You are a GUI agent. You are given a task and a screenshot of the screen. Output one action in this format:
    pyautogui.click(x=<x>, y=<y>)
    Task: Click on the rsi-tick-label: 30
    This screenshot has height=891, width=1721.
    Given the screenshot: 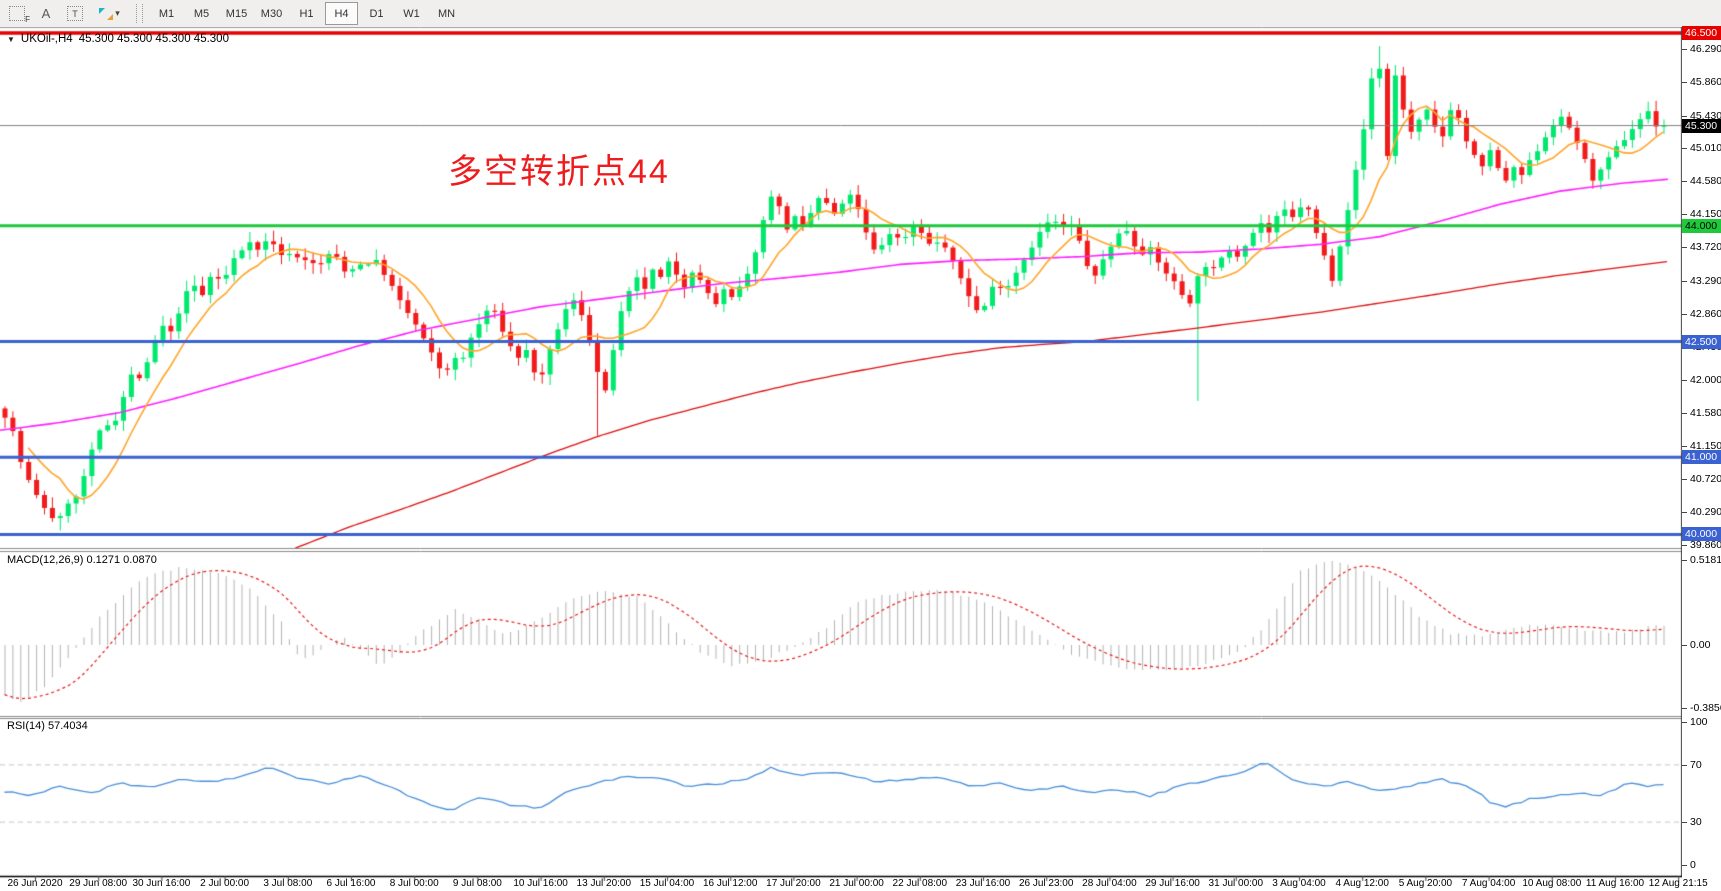 What is the action you would take?
    pyautogui.click(x=1696, y=822)
    